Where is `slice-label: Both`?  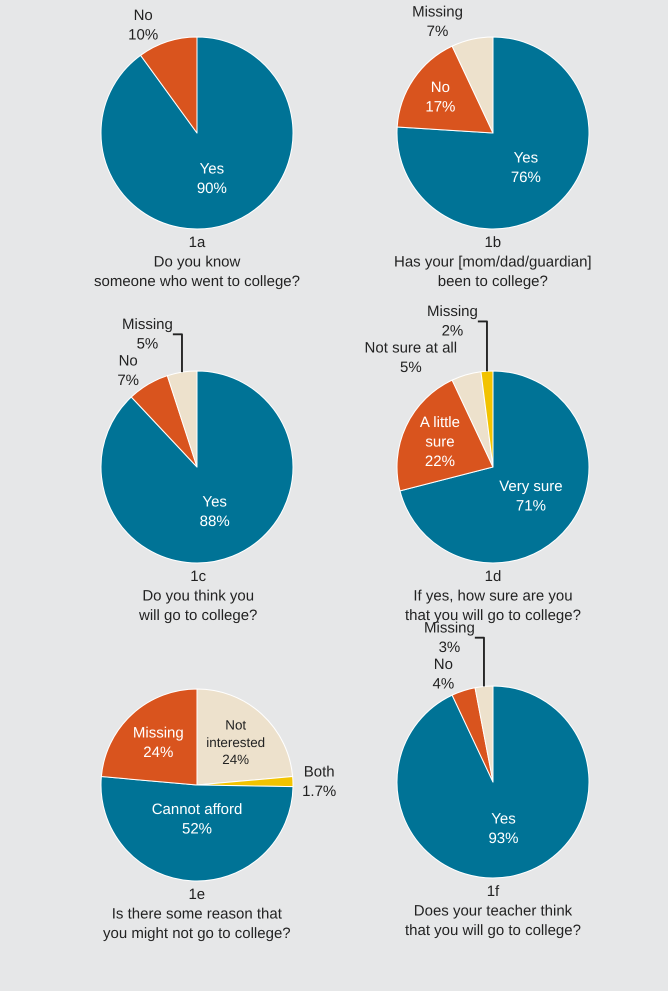
slice-label: Both is located at coordinates (319, 771).